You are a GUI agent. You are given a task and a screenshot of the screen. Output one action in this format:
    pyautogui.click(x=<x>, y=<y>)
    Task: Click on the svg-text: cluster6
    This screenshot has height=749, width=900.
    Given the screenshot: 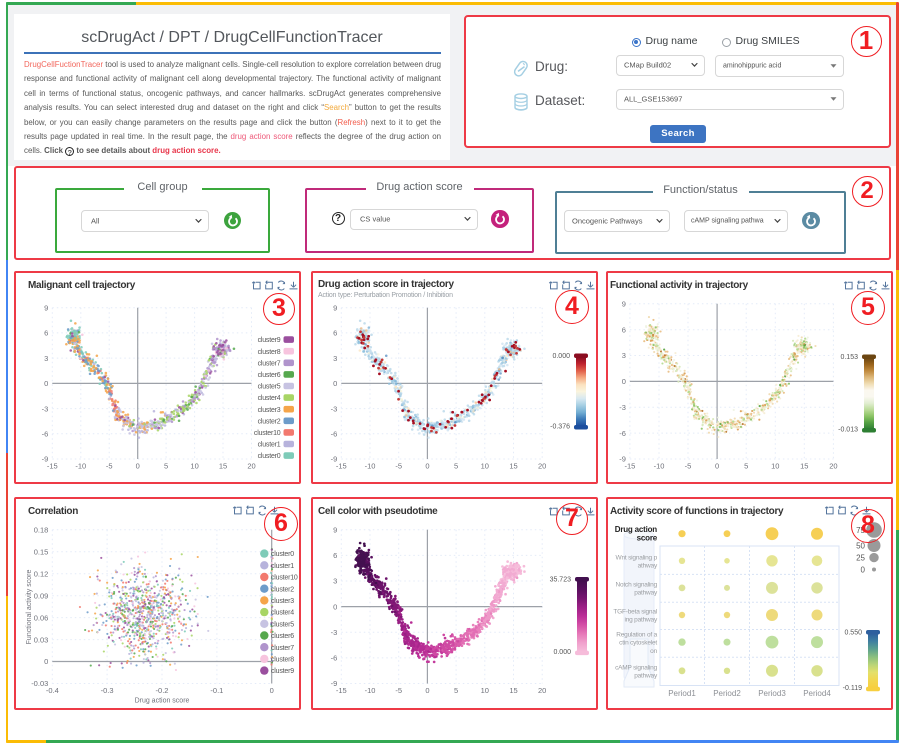 What is the action you would take?
    pyautogui.click(x=269, y=375)
    